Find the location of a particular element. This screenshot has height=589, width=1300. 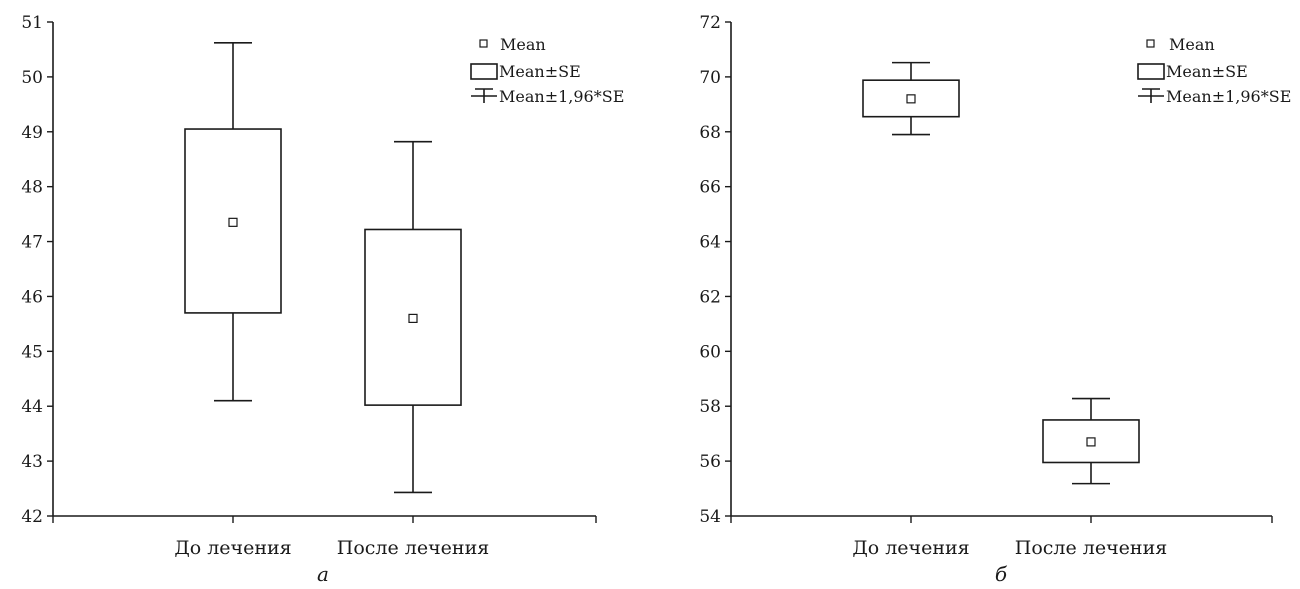

y-tick-label: 56 is located at coordinates (710, 462).